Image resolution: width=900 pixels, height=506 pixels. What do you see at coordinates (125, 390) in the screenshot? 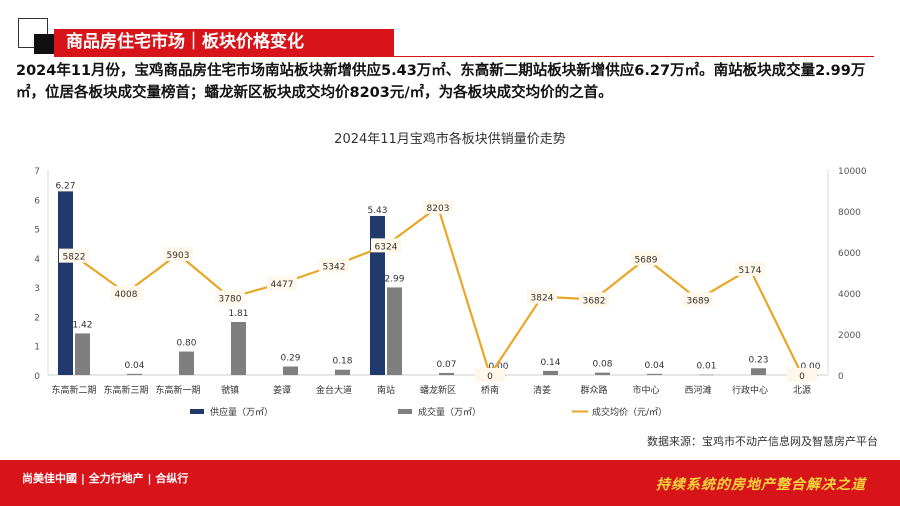
I see `category-label: 东高新三期` at bounding box center [125, 390].